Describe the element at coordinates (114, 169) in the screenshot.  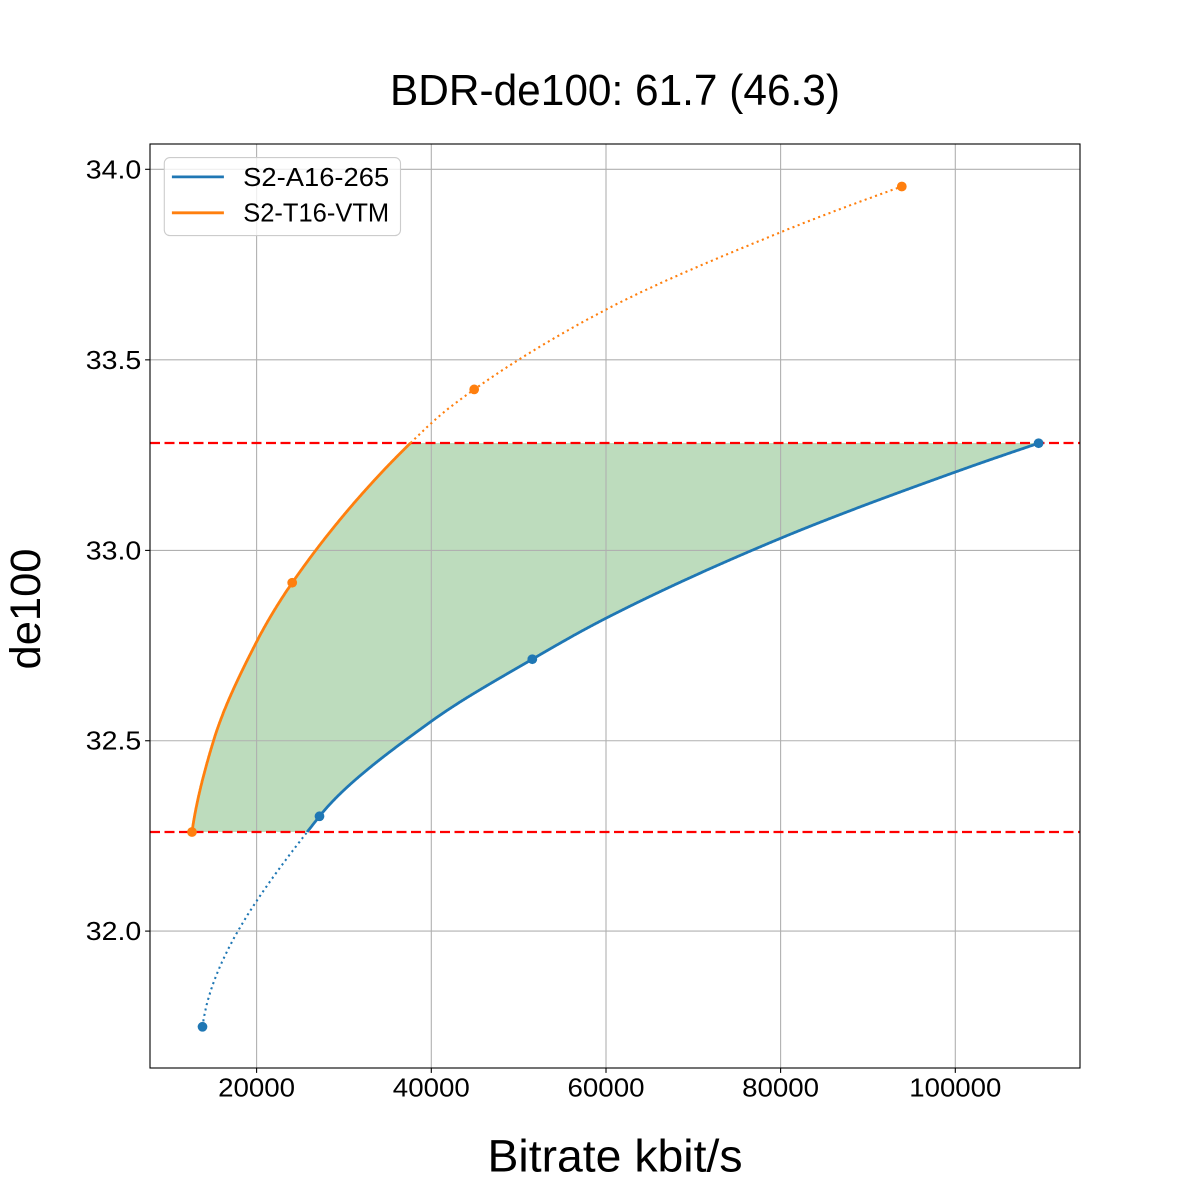
I see `svg-text: 34.0` at that location.